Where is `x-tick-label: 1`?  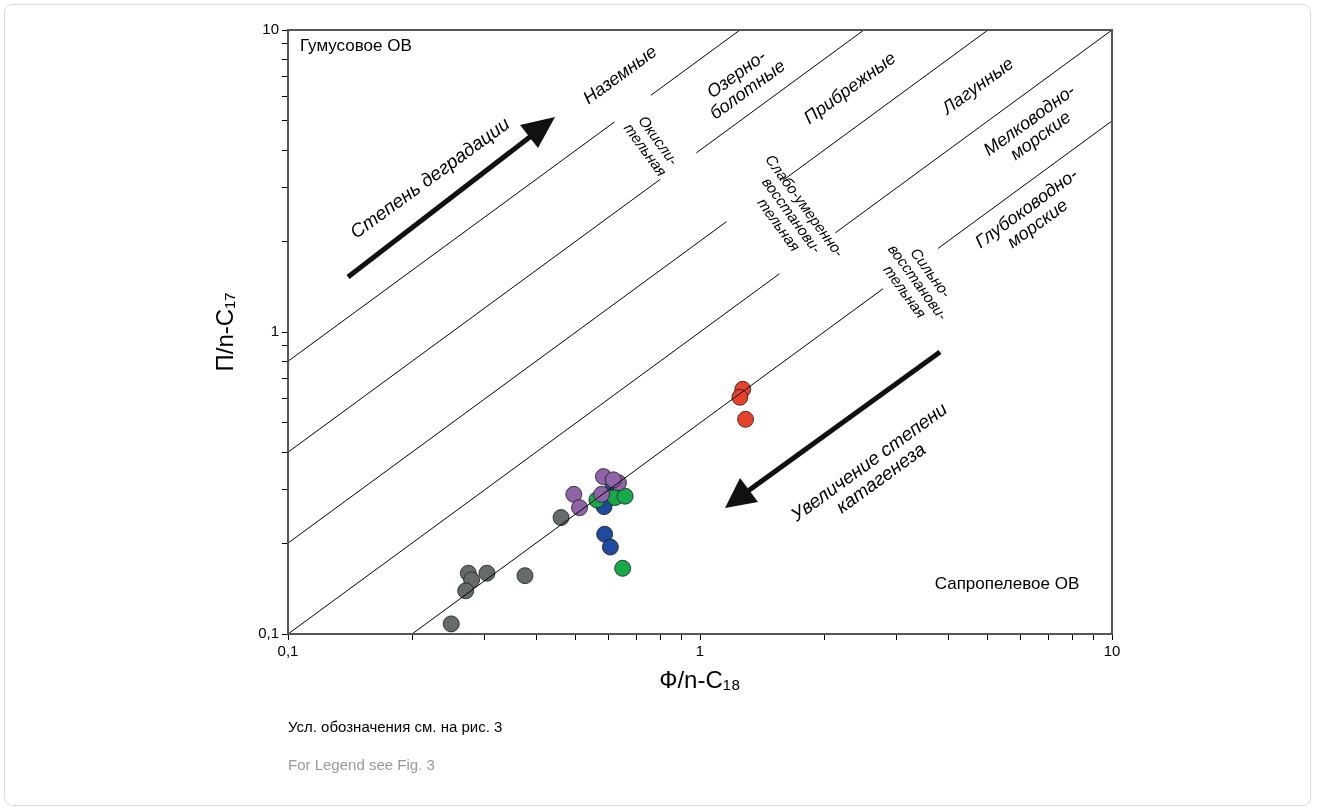
x-tick-label: 1 is located at coordinates (700, 651).